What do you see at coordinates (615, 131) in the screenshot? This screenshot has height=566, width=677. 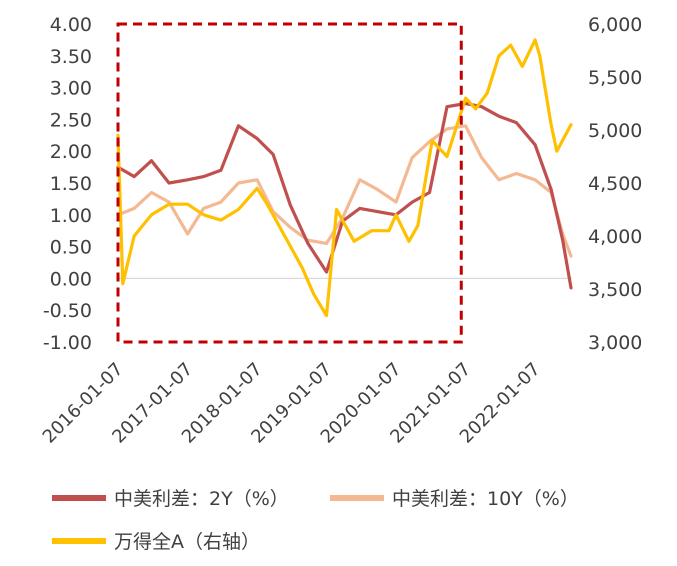 I see `y-right-tick-label: 5,000` at bounding box center [615, 131].